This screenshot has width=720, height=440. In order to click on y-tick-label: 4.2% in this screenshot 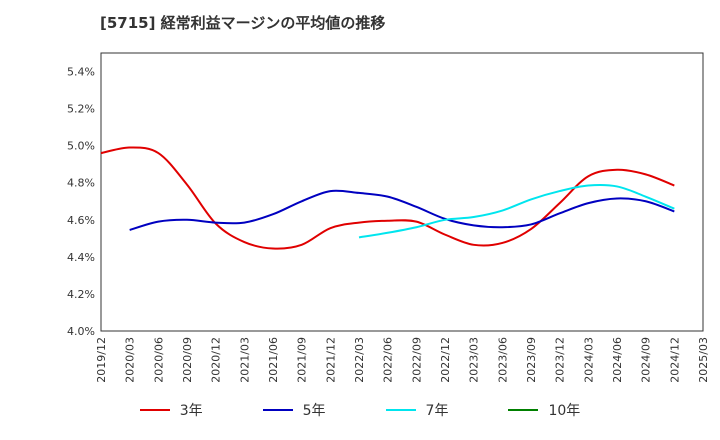, I will do `click(81, 294)`.